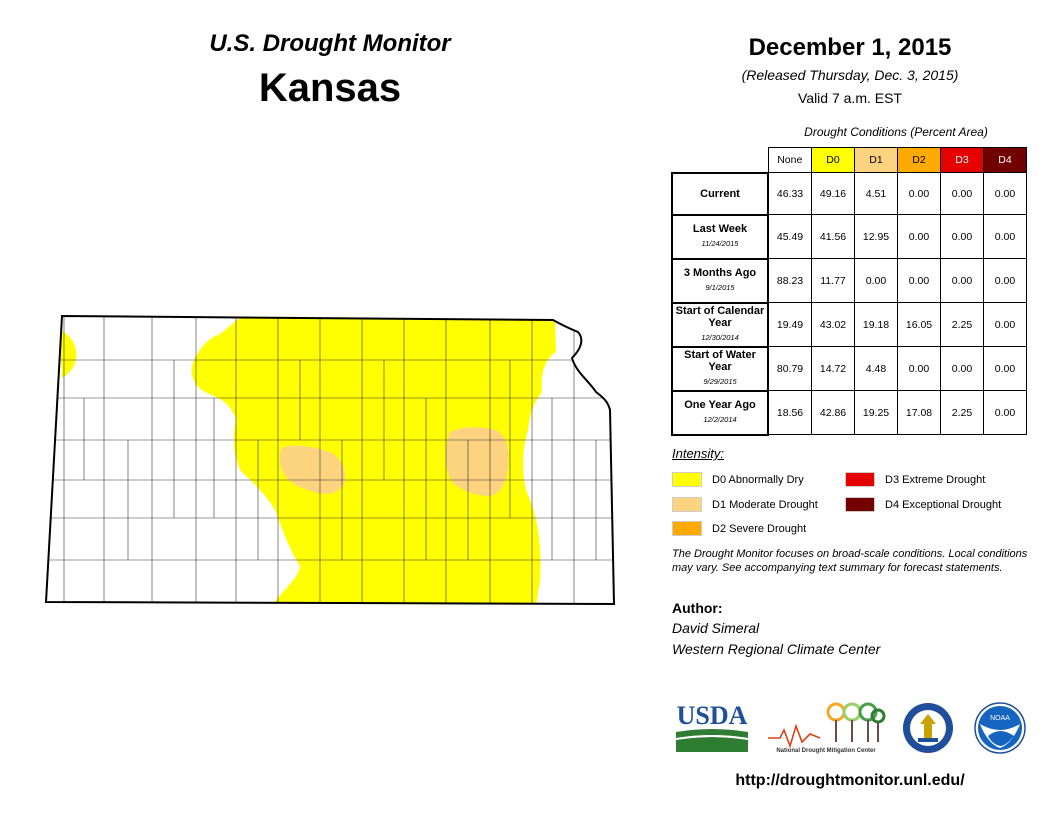 This screenshot has width=1056, height=816. Describe the element at coordinates (720, 280) in the screenshot. I see `row-label: 3 Months Ago 9/1/2015` at that location.